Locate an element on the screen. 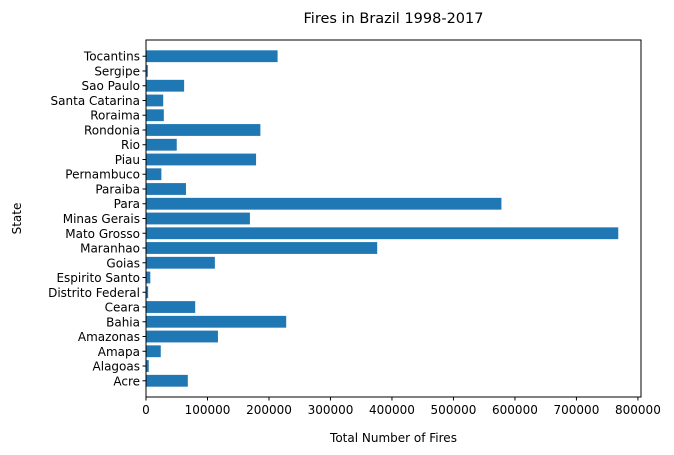  bar-para is located at coordinates (324, 203).